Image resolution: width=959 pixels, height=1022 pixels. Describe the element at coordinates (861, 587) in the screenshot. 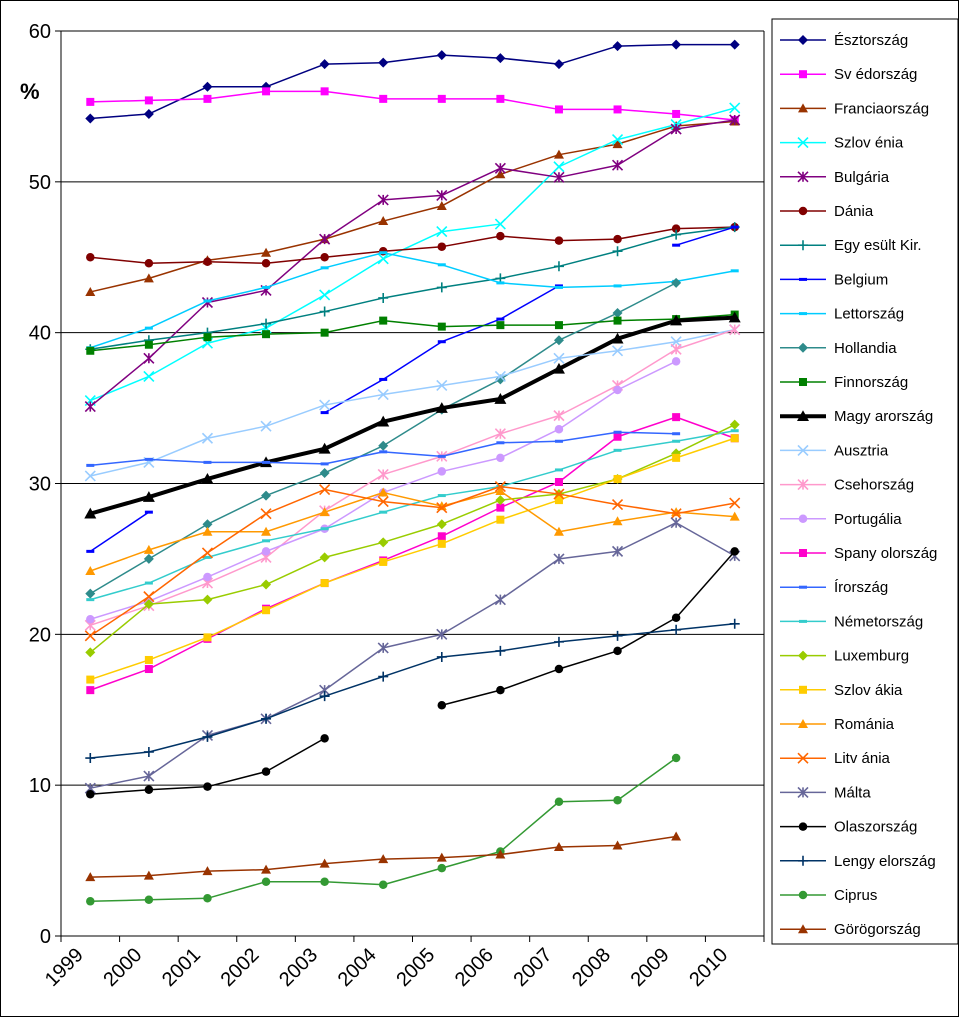

I see `legend-label: Írország` at that location.